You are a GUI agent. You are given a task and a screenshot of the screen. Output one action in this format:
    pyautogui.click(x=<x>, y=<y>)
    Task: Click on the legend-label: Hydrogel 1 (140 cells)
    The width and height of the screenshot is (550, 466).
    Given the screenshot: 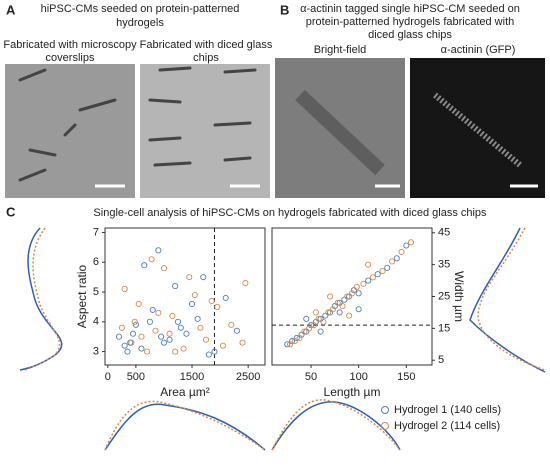 What is the action you would take?
    pyautogui.click(x=447, y=410)
    